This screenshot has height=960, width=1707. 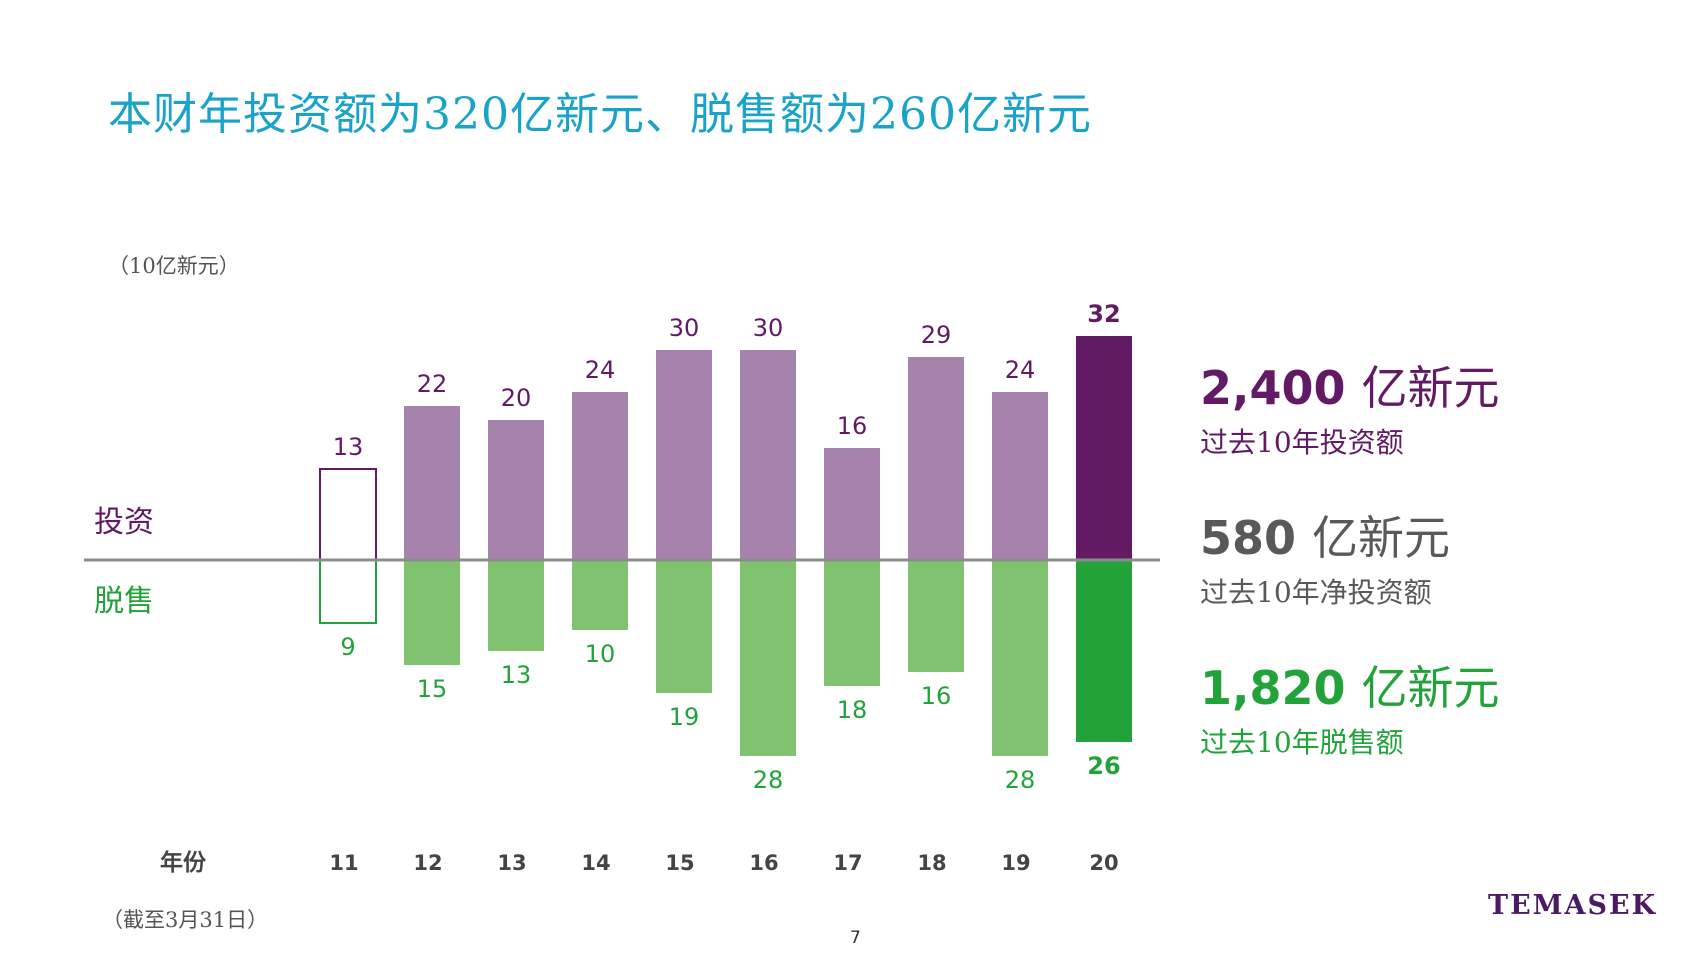 I want to click on data-label-divestment-15: 19, so click(x=684, y=717).